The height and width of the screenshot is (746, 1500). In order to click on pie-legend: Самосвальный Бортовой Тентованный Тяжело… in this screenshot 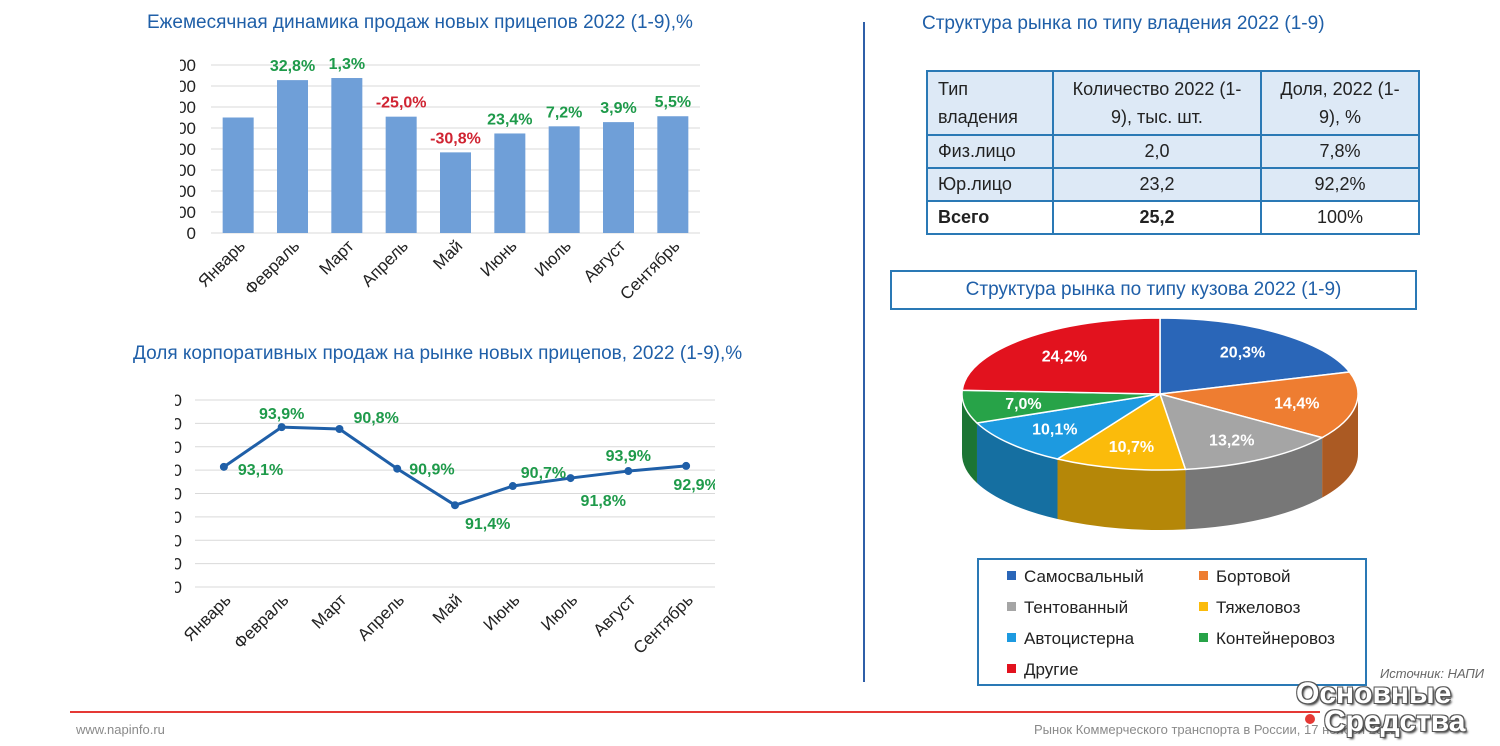, I will do `click(1172, 622)`.